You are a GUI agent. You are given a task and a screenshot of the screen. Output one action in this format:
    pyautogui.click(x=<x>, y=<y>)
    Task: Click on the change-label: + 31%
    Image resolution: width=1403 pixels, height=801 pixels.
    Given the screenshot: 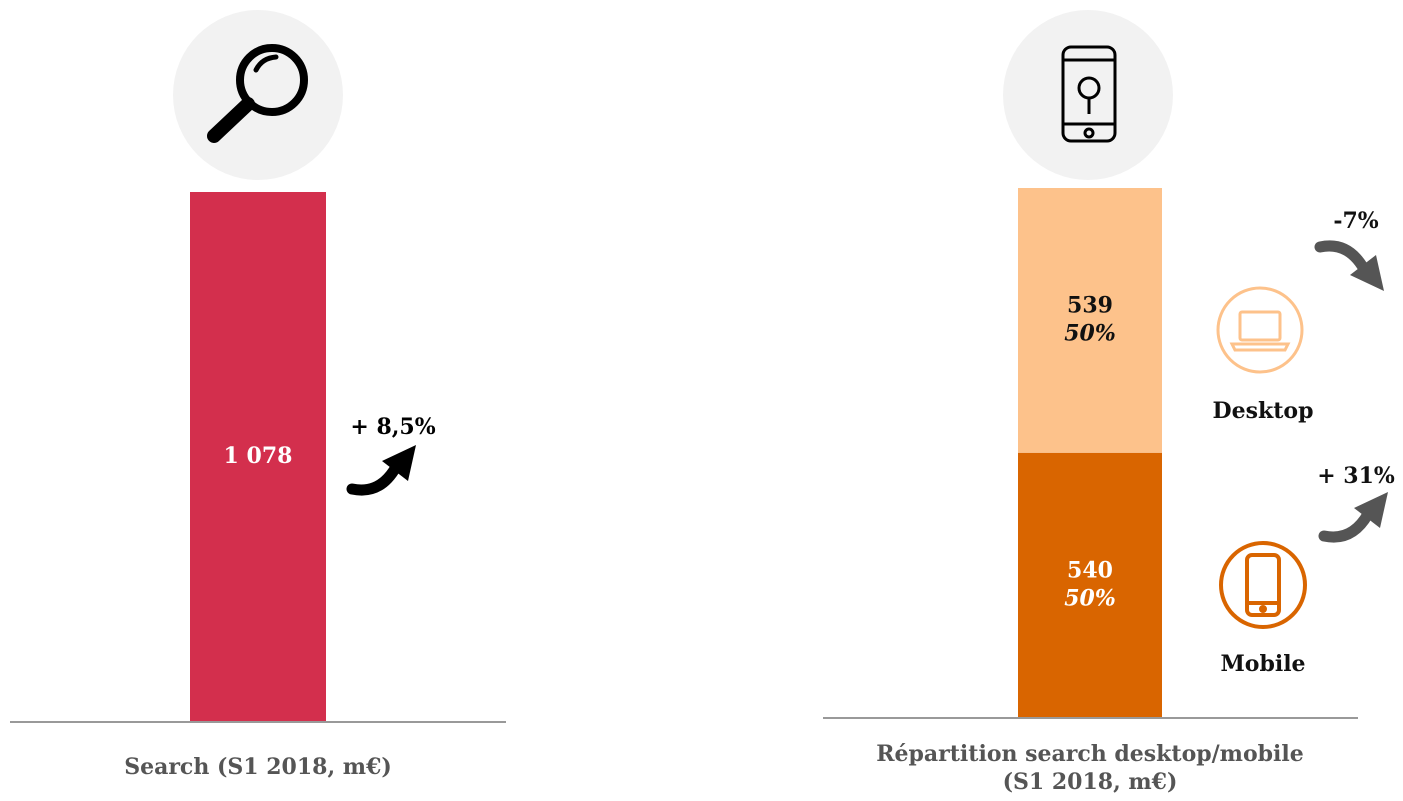 What is the action you would take?
    pyautogui.click(x=1356, y=476)
    